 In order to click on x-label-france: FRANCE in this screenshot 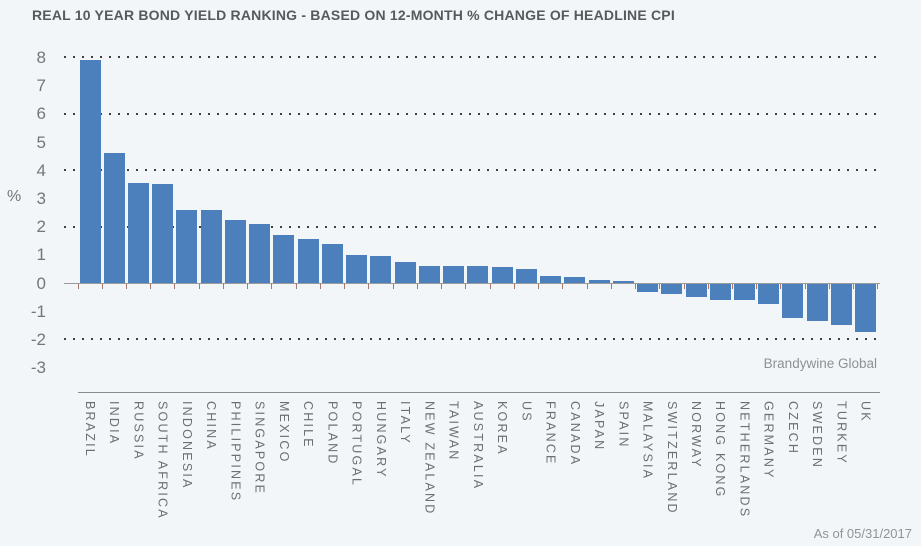, I will do `click(550, 433)`.